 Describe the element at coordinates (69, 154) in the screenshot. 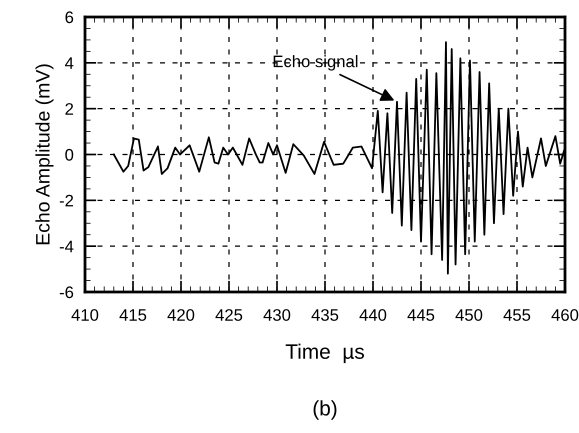

I see `y-tick-label: 0` at that location.